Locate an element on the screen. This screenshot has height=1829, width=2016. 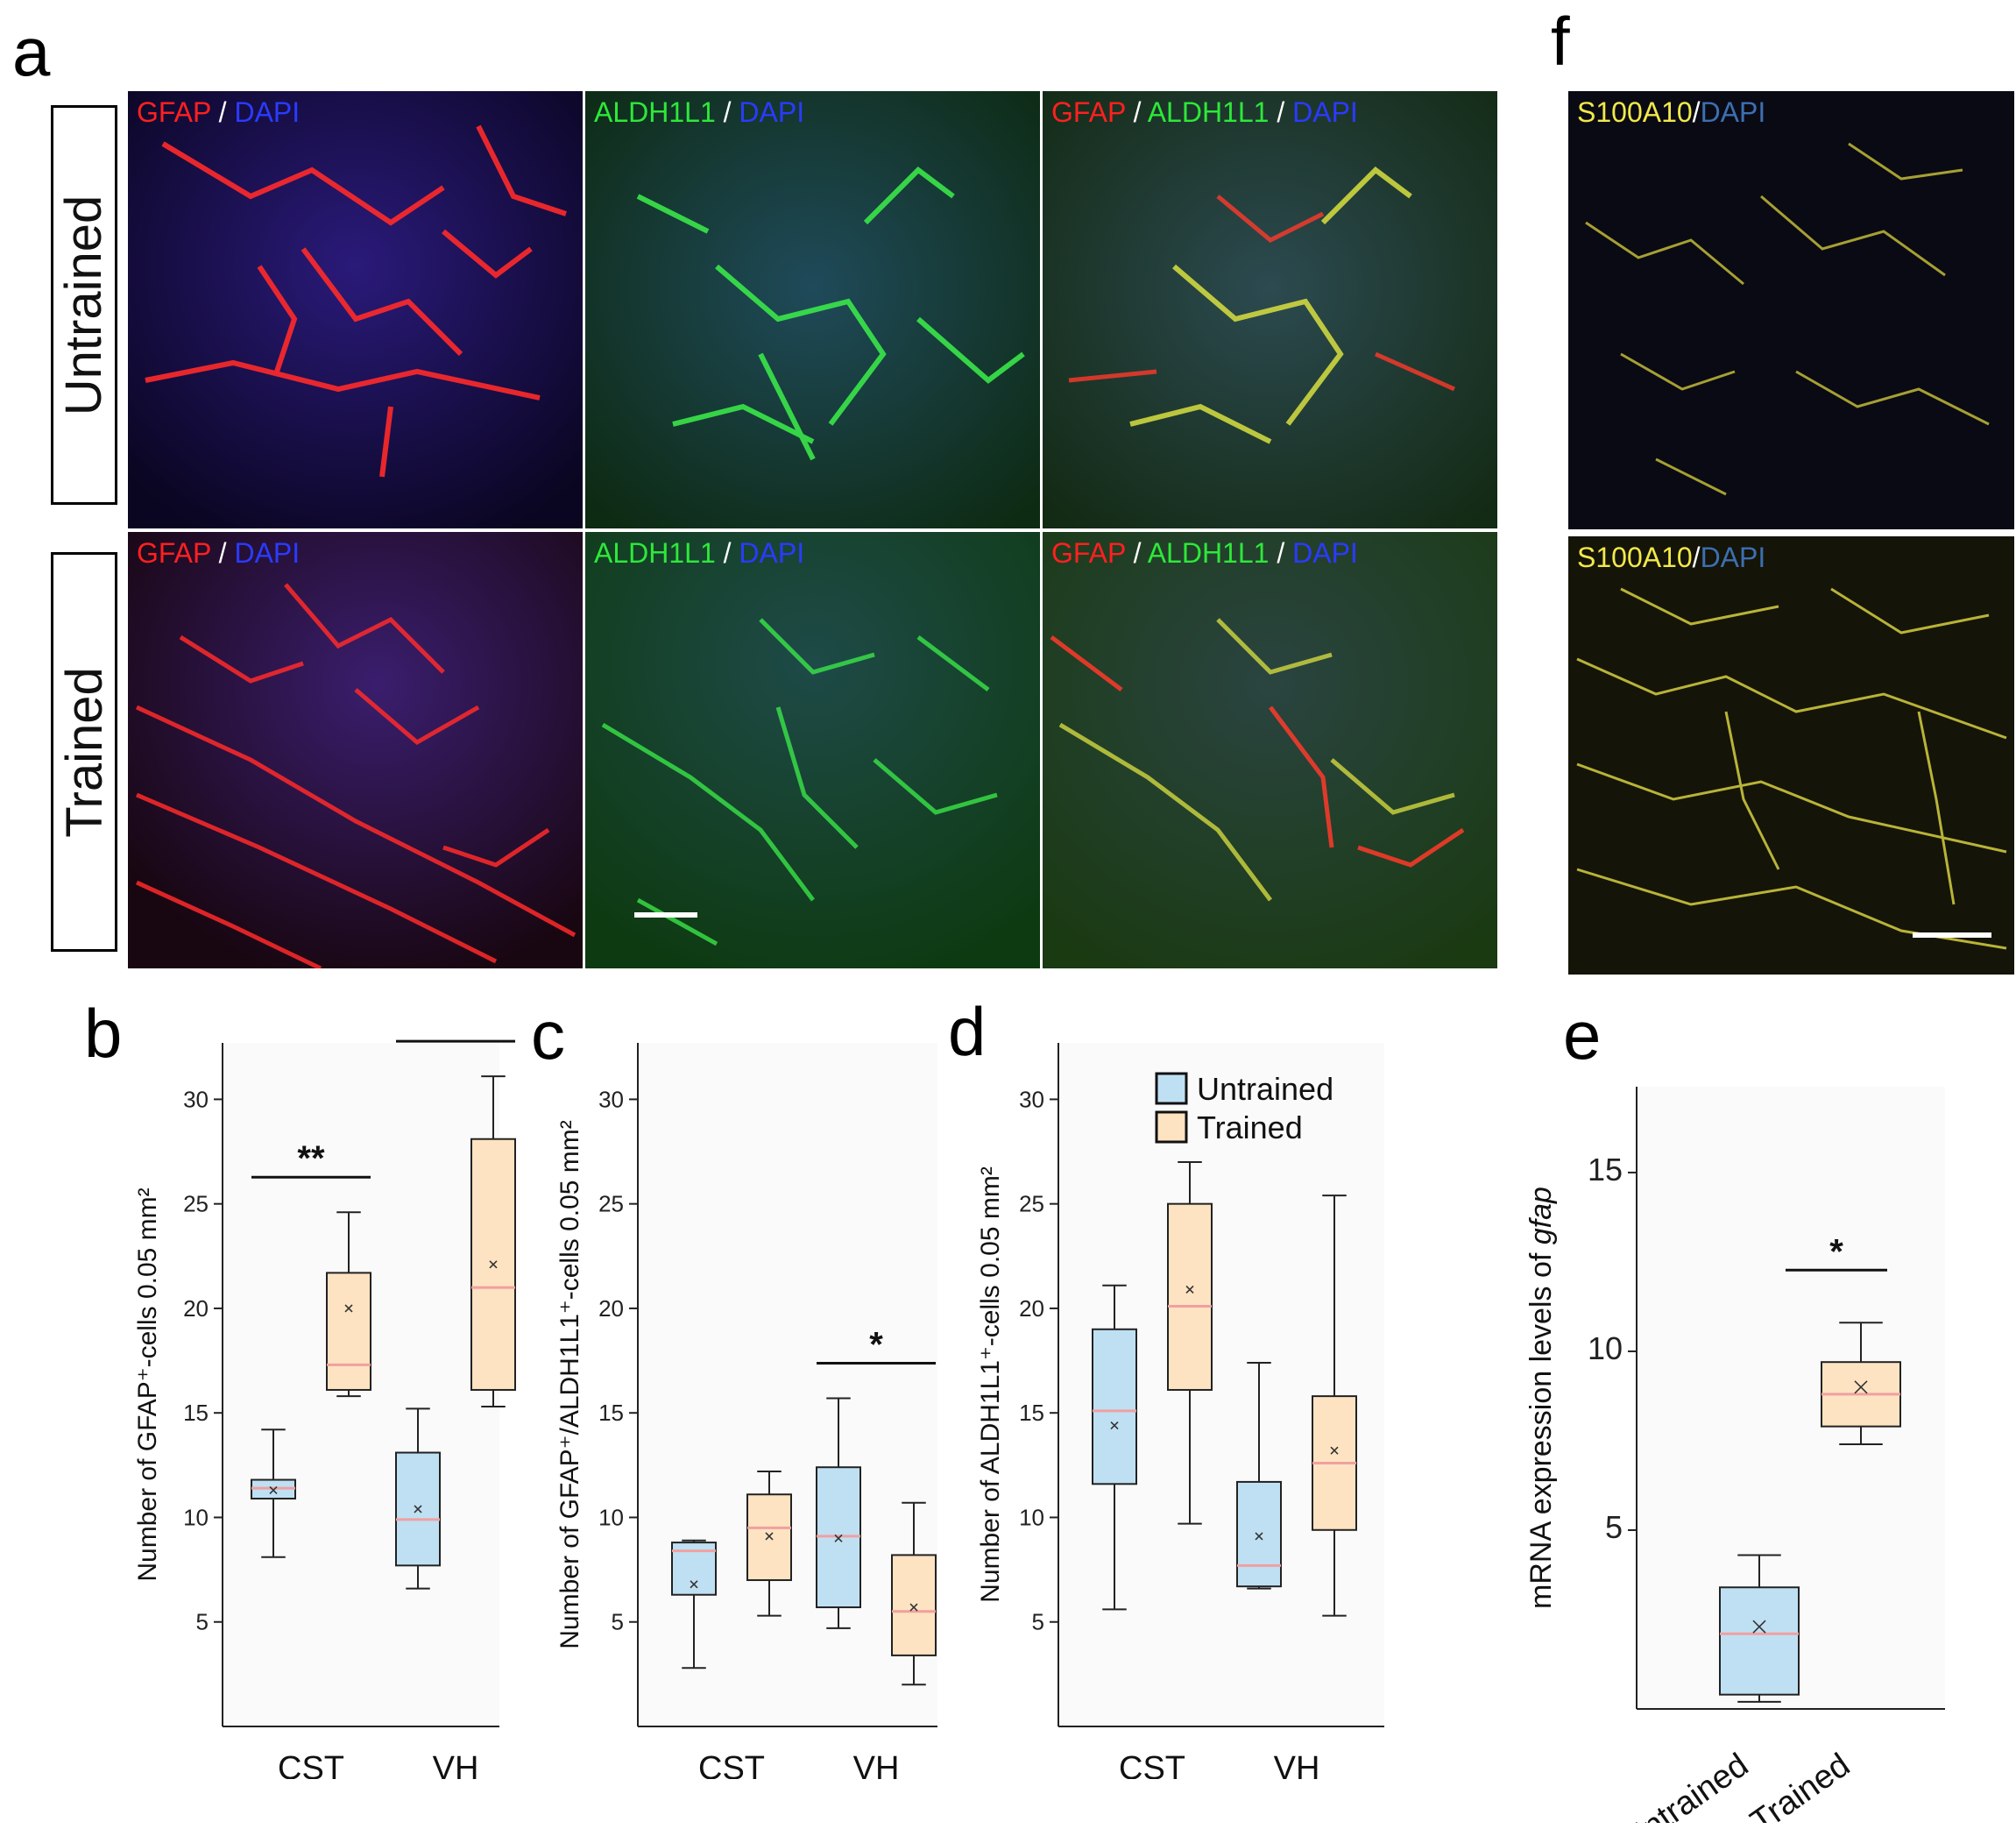
micrograph-untrained-merge: GFAP / ALDH1L1 / DAPI is located at coordinates (1270, 309).